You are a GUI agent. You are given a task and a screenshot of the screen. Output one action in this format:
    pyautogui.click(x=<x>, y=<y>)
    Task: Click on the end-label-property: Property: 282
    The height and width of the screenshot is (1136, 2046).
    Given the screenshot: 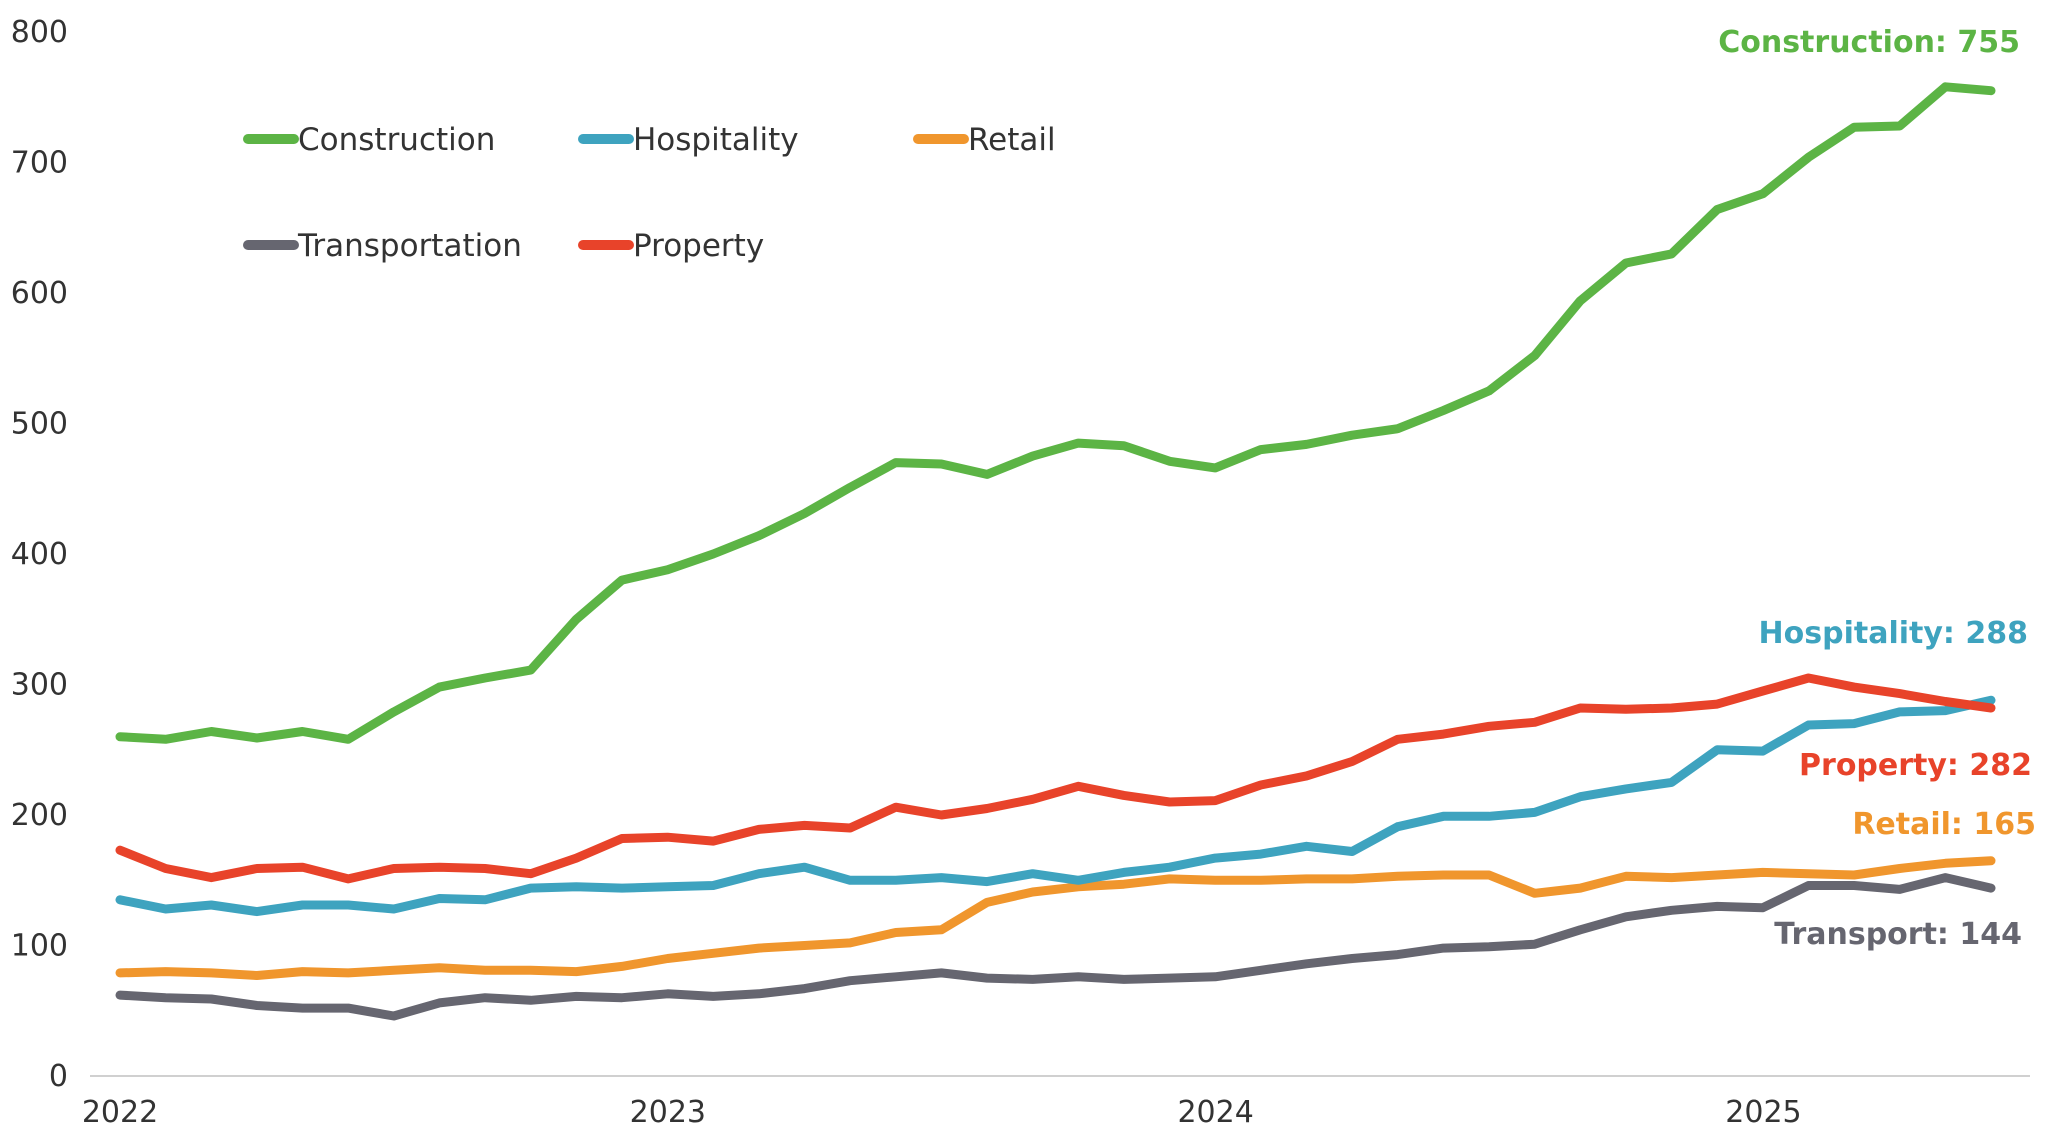 What is the action you would take?
    pyautogui.click(x=1915, y=765)
    